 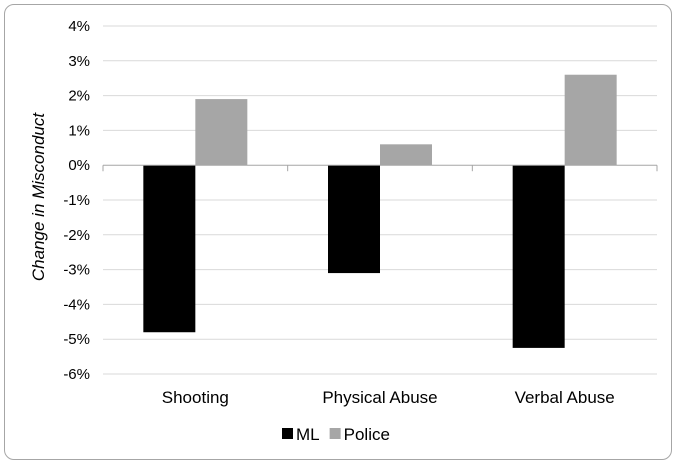 I want to click on y-tick-label: -3%, so click(x=76, y=270).